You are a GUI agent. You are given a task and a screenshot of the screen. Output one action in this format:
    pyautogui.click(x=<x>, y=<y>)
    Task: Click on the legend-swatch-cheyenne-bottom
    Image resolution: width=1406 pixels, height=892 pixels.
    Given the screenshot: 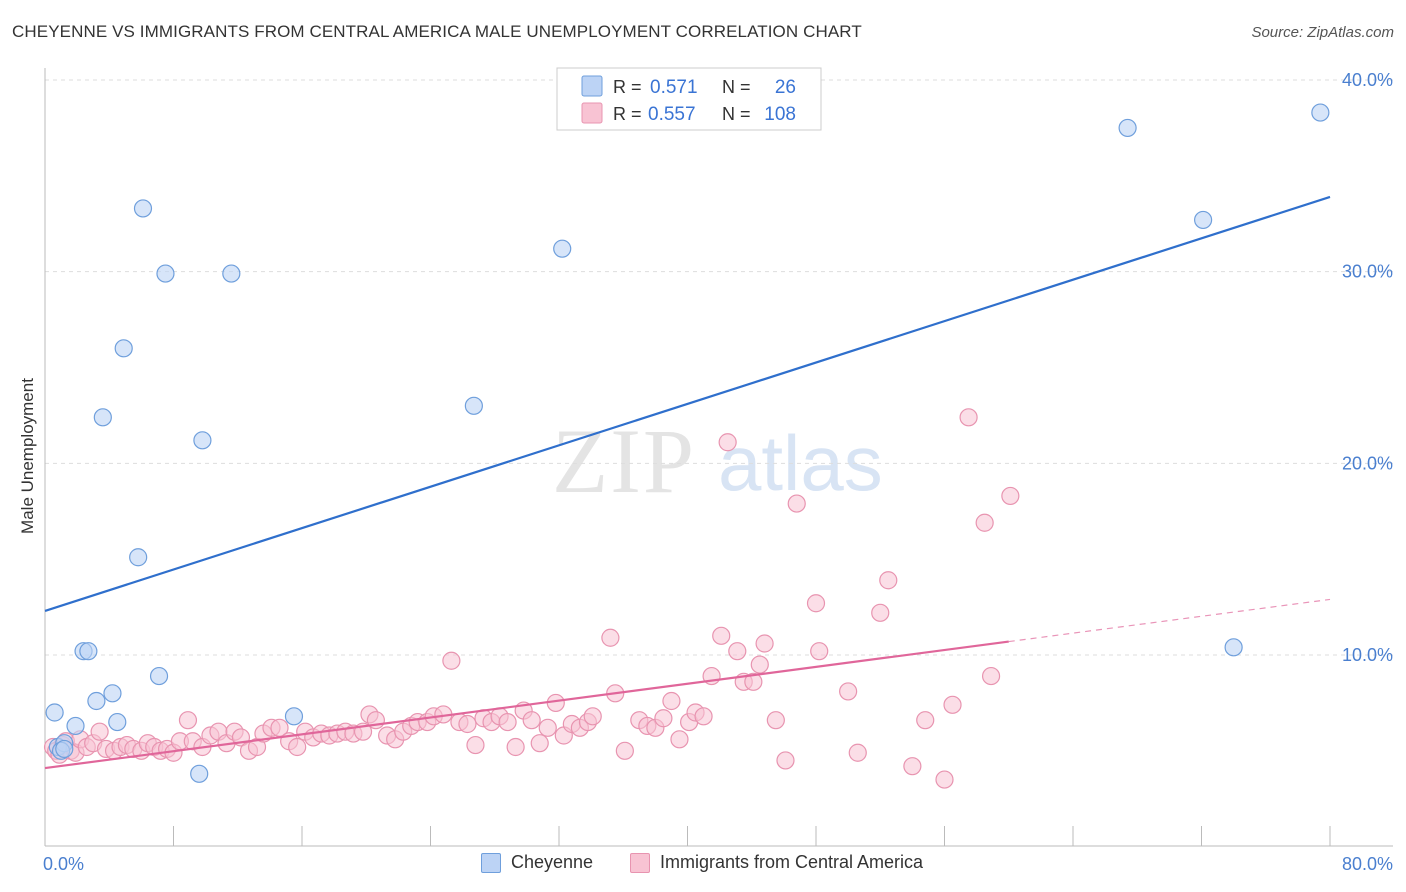 What is the action you would take?
    pyautogui.click(x=491, y=862)
    